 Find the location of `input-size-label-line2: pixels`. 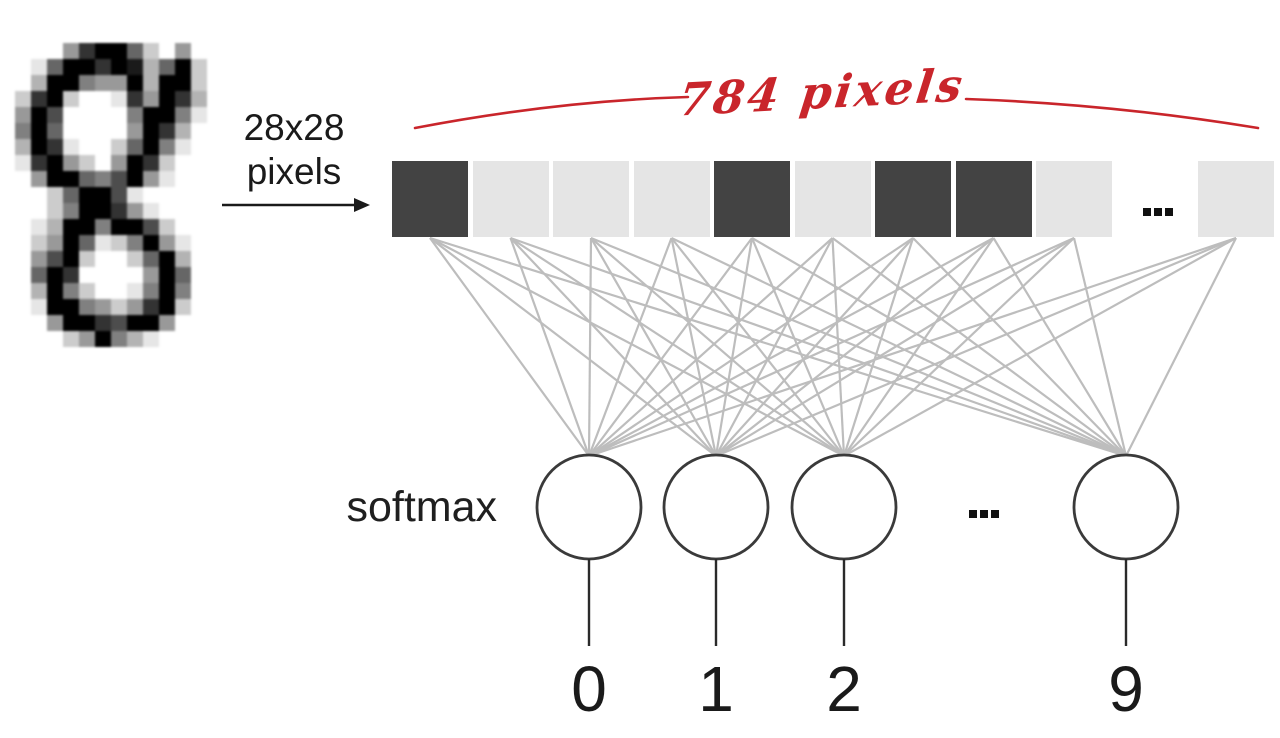

input-size-label-line2: pixels is located at coordinates (294, 171).